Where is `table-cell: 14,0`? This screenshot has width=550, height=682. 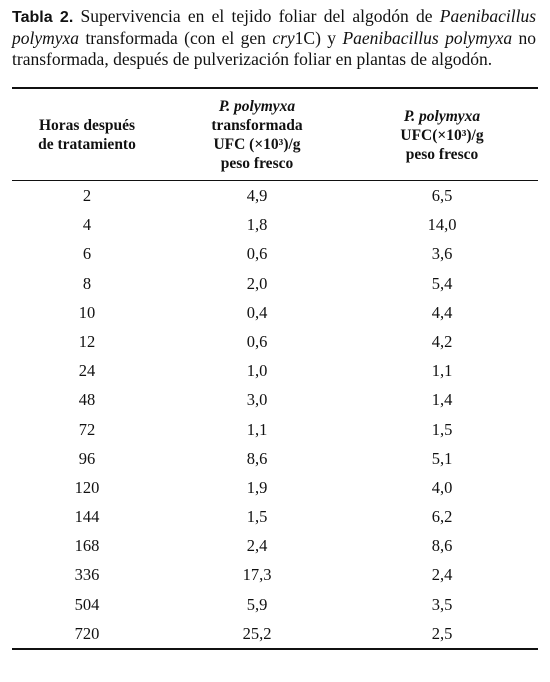 table-cell: 14,0 is located at coordinates (442, 225).